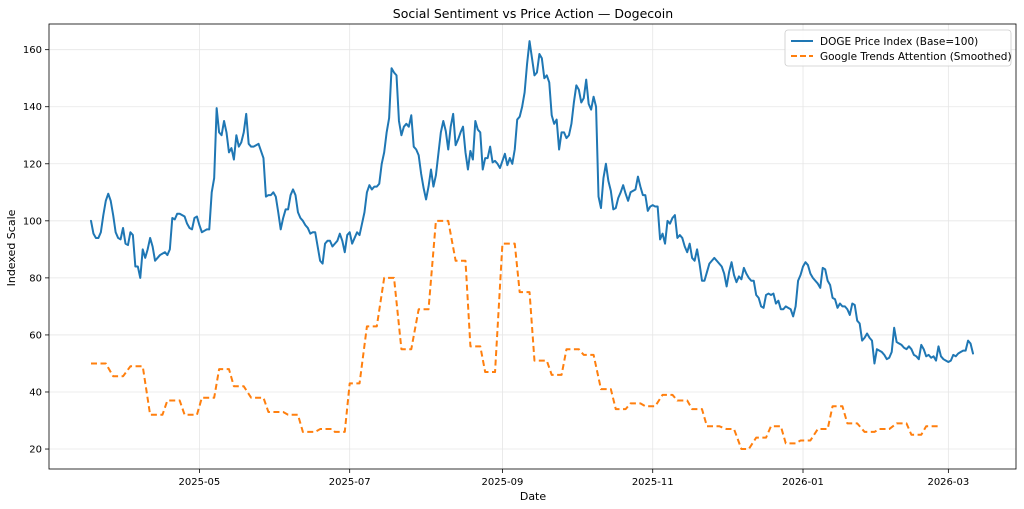  What do you see at coordinates (350, 482) in the screenshot?
I see `x-tick-label: 2025-07` at bounding box center [350, 482].